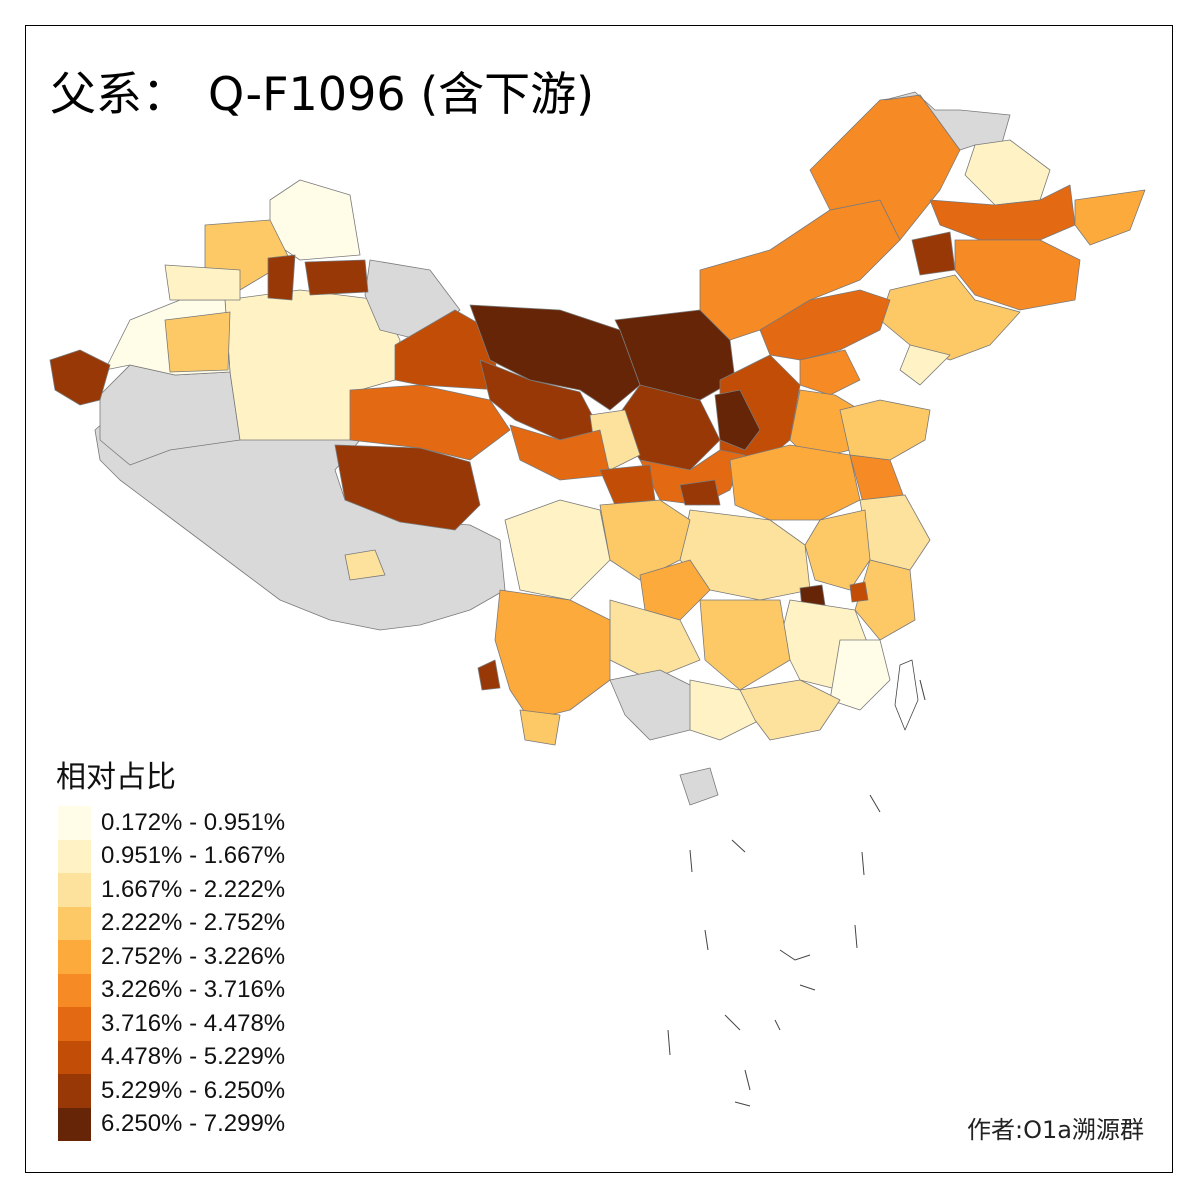  I want to click on region-hainan, so click(699, 786).